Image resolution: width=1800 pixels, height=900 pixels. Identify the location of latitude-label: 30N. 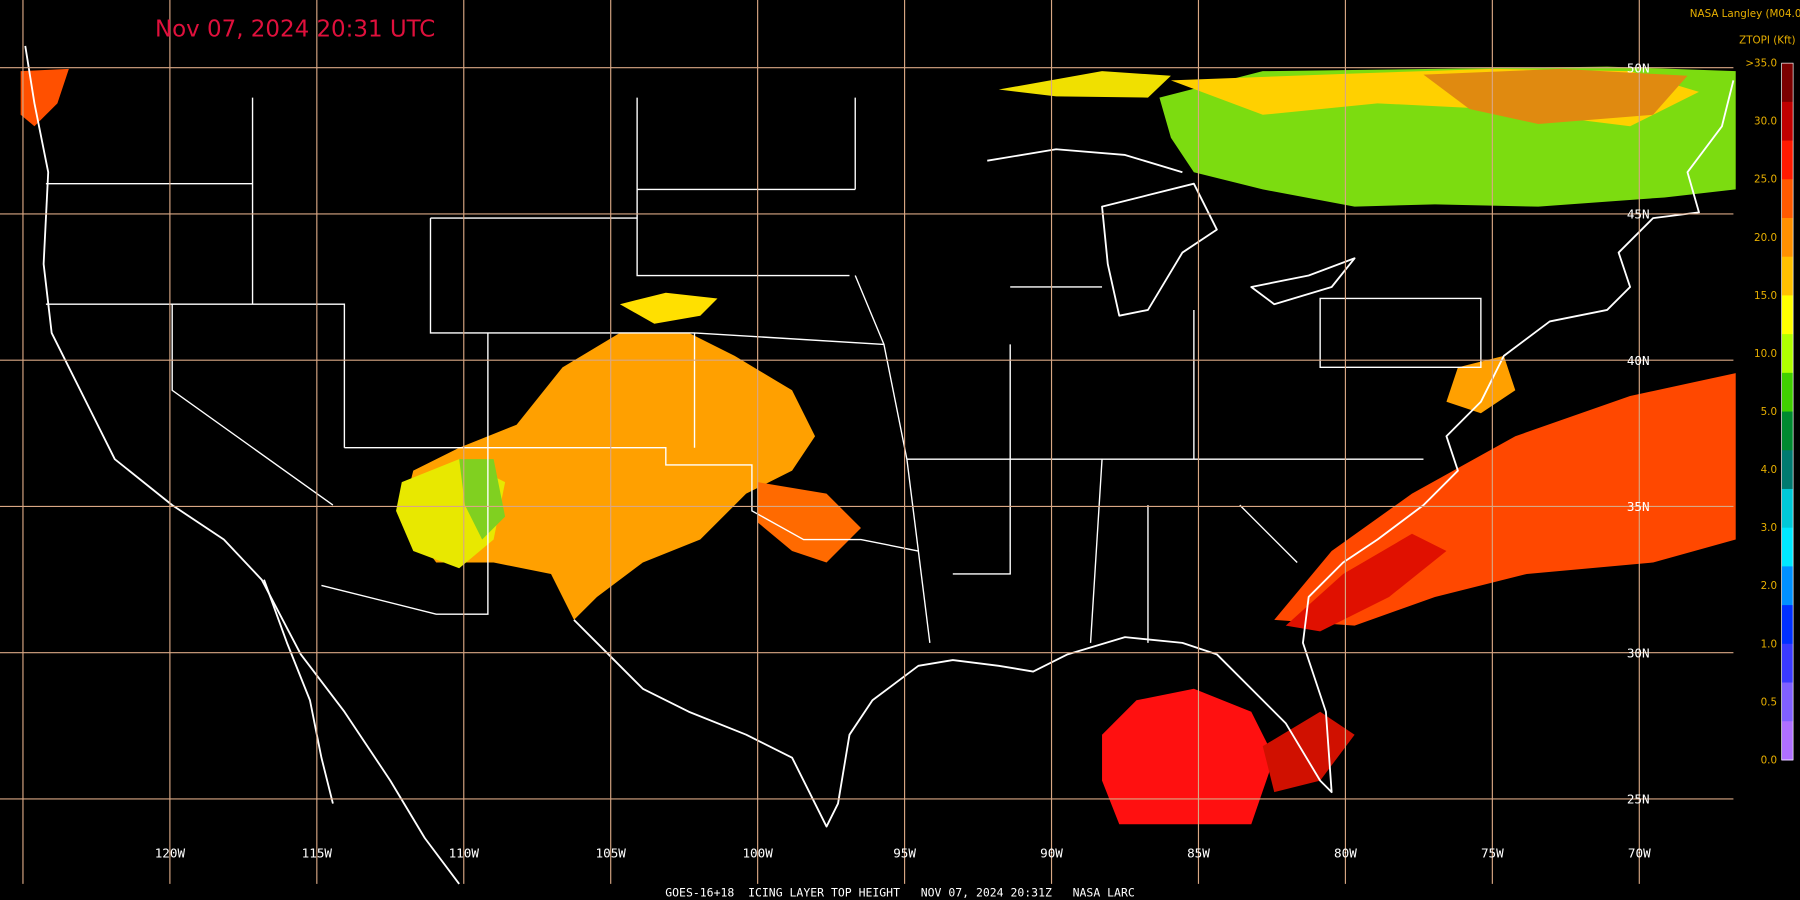
(1638, 652).